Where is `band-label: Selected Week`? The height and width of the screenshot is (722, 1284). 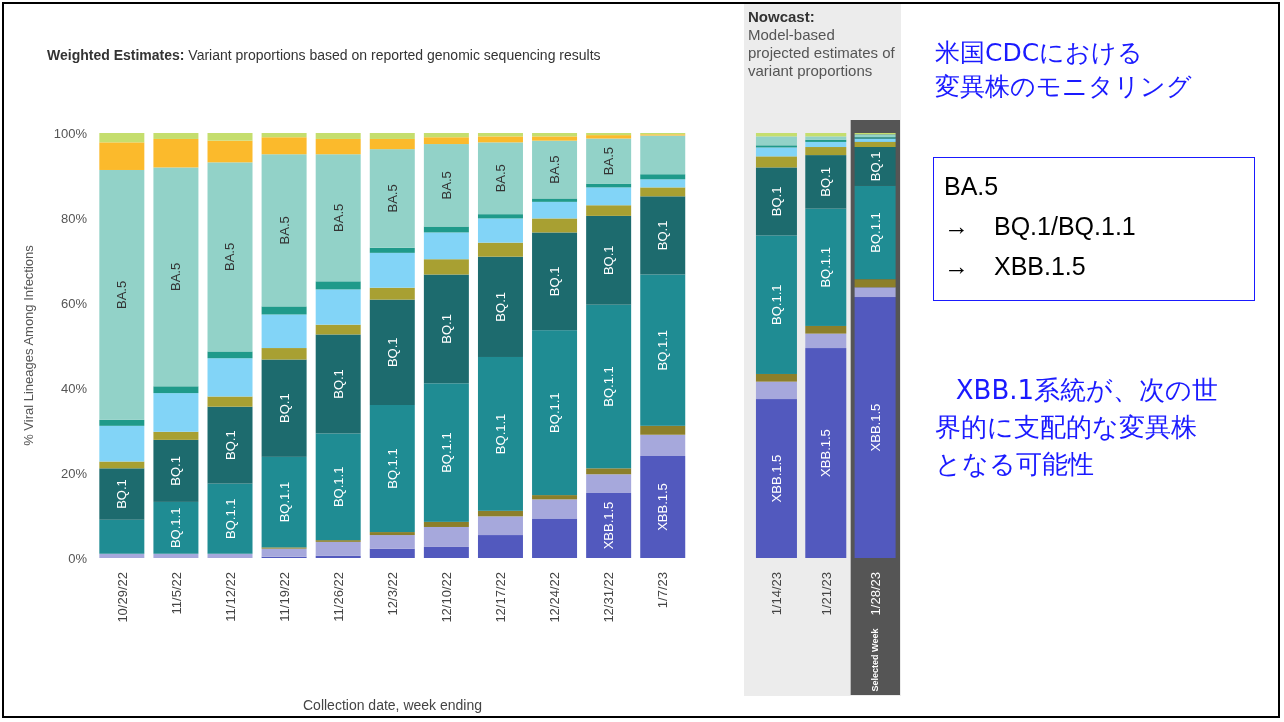 band-label: Selected Week is located at coordinates (875, 659).